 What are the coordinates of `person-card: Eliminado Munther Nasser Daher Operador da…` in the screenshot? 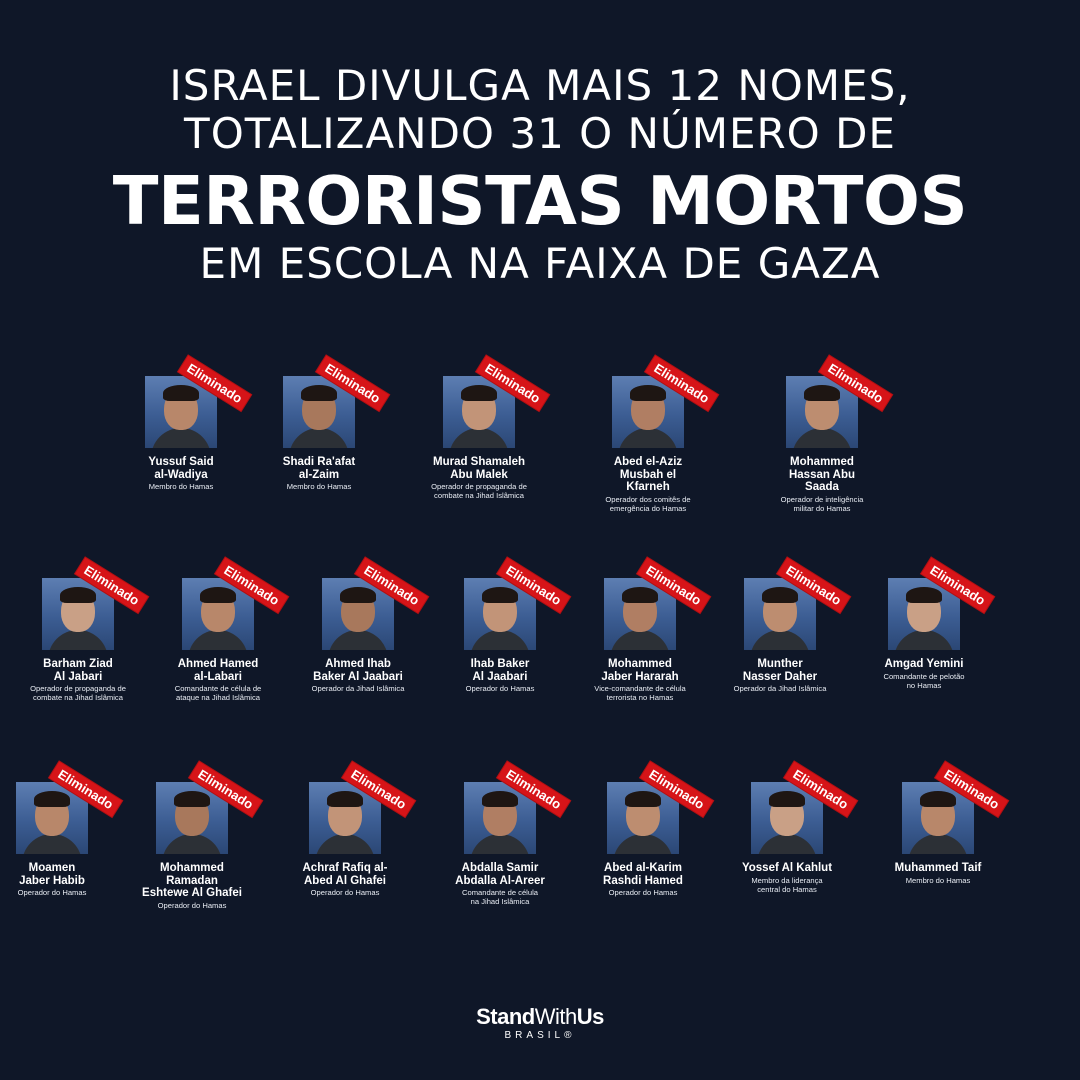 It's located at (780, 625).